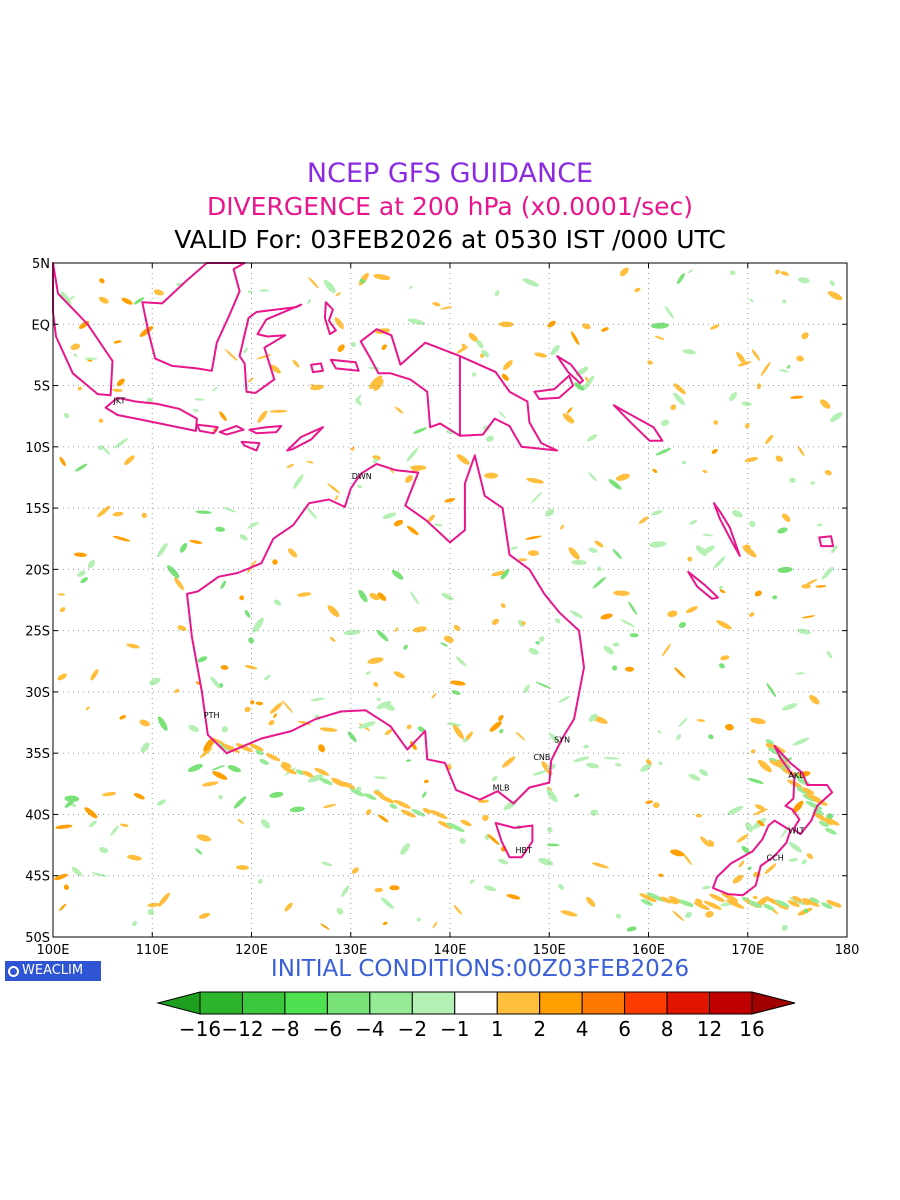 The image size is (900, 1200). I want to click on halmahera-coastline, so click(330, 318).